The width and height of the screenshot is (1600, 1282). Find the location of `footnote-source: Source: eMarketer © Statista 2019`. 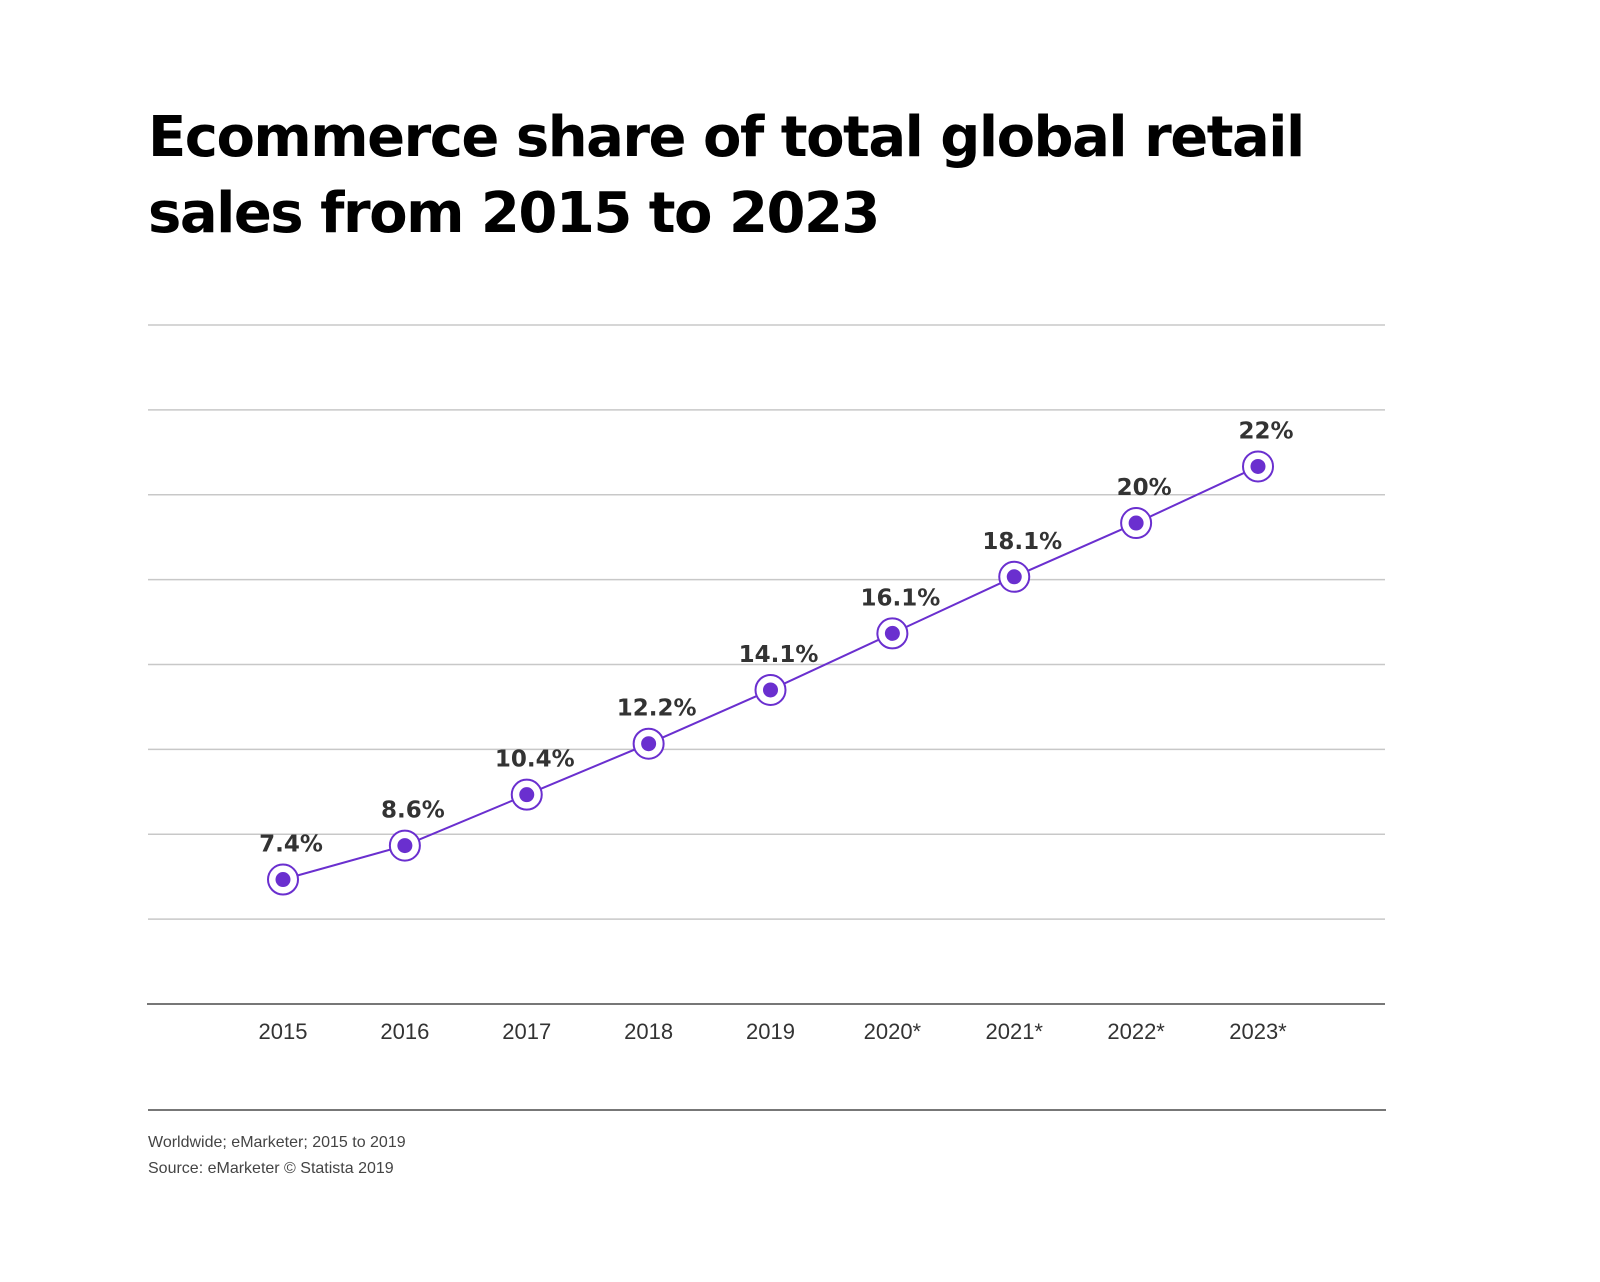

footnote-source: Source: eMarketer © Statista 2019 is located at coordinates (271, 1168).